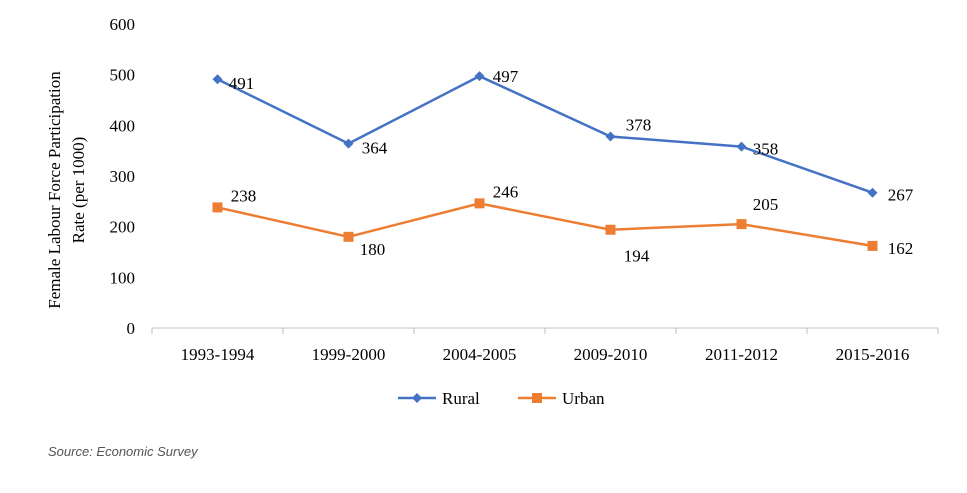  Describe the element at coordinates (741, 354) in the screenshot. I see `x-tick-label: 2011-2012` at that location.